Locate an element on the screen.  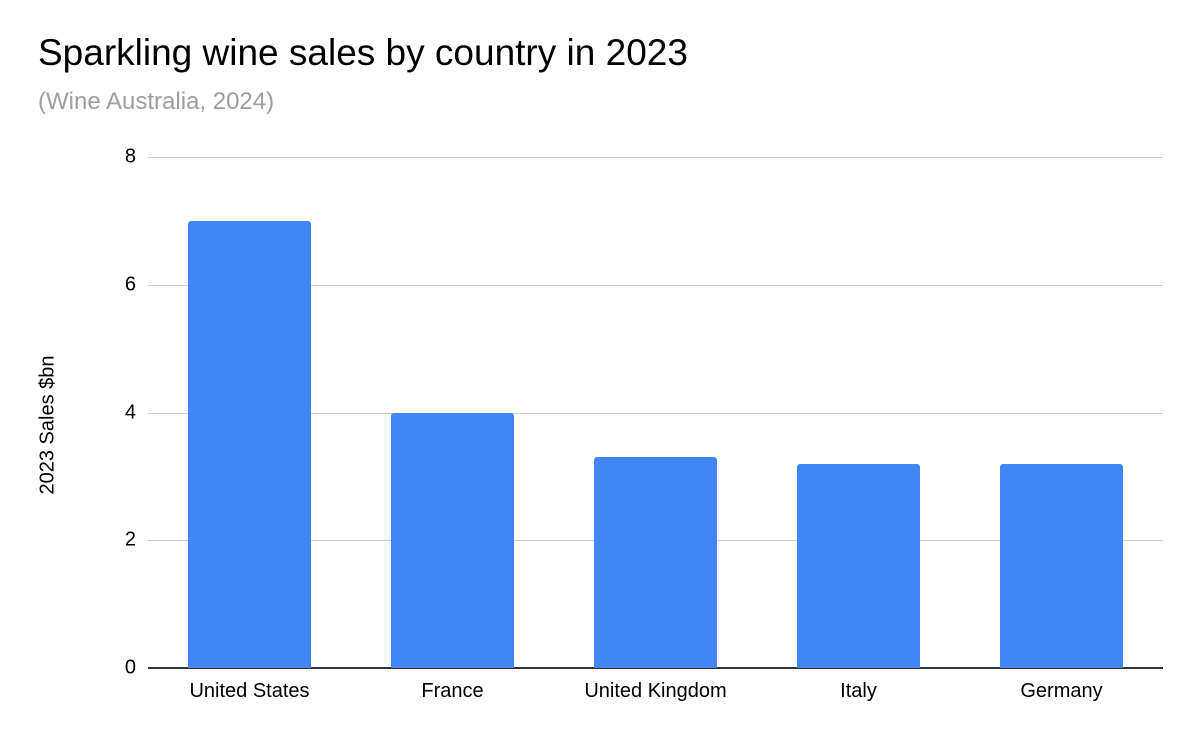
x-tick-label: United Kingdom is located at coordinates (655, 691).